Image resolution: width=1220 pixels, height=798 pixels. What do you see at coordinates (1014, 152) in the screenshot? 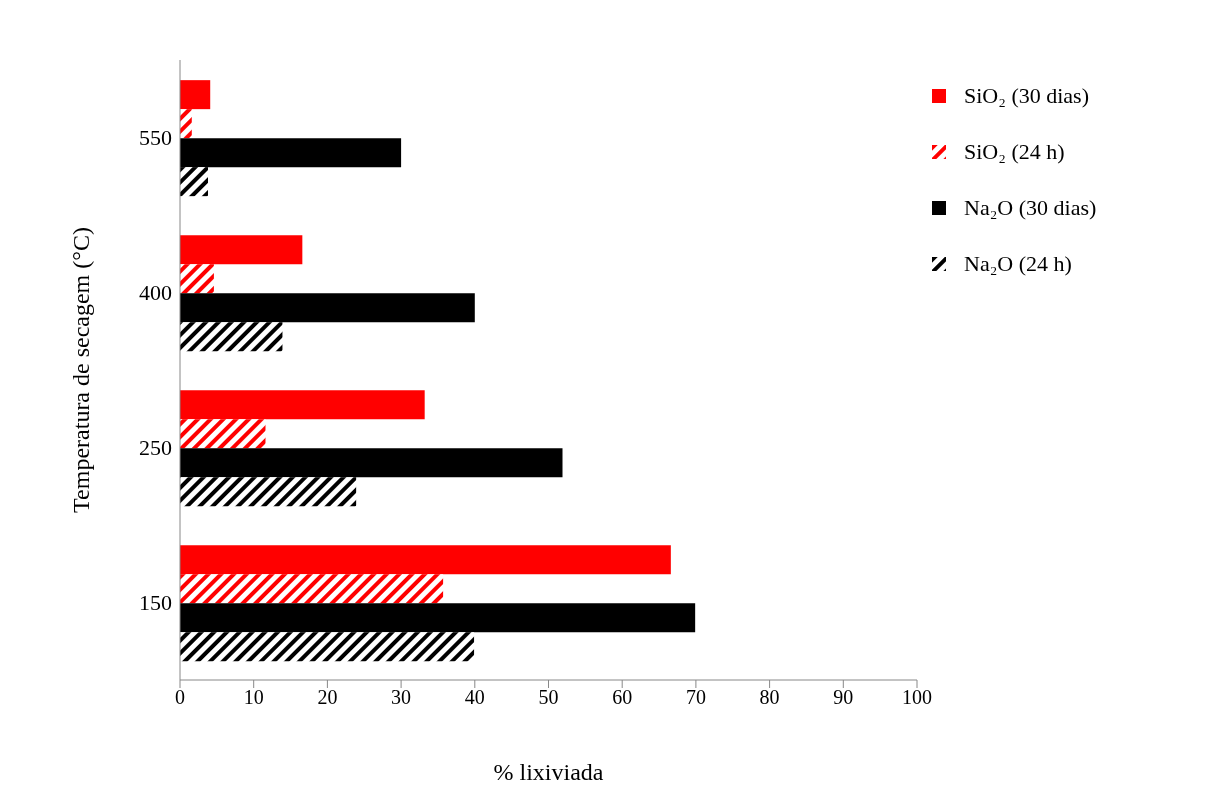
I see `legend-label: SiO₂ (24 h)` at bounding box center [1014, 152].